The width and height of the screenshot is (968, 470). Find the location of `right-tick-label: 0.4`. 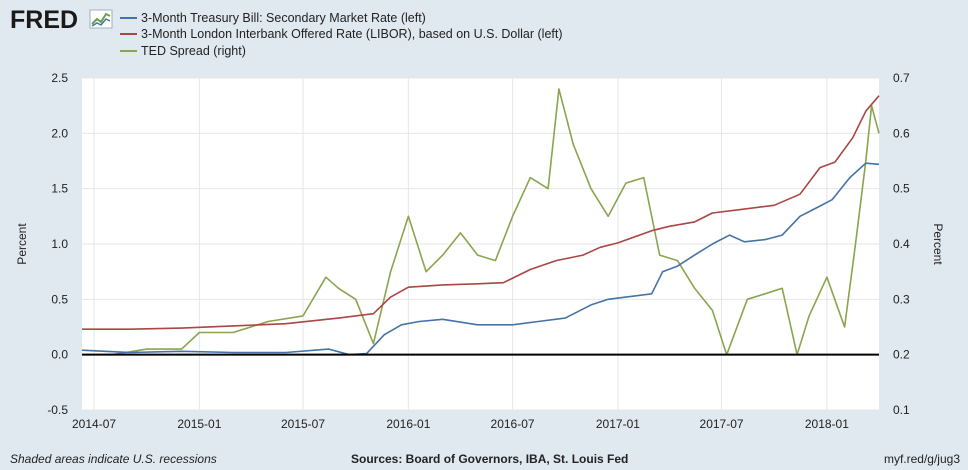

right-tick-label: 0.4 is located at coordinates (901, 244).